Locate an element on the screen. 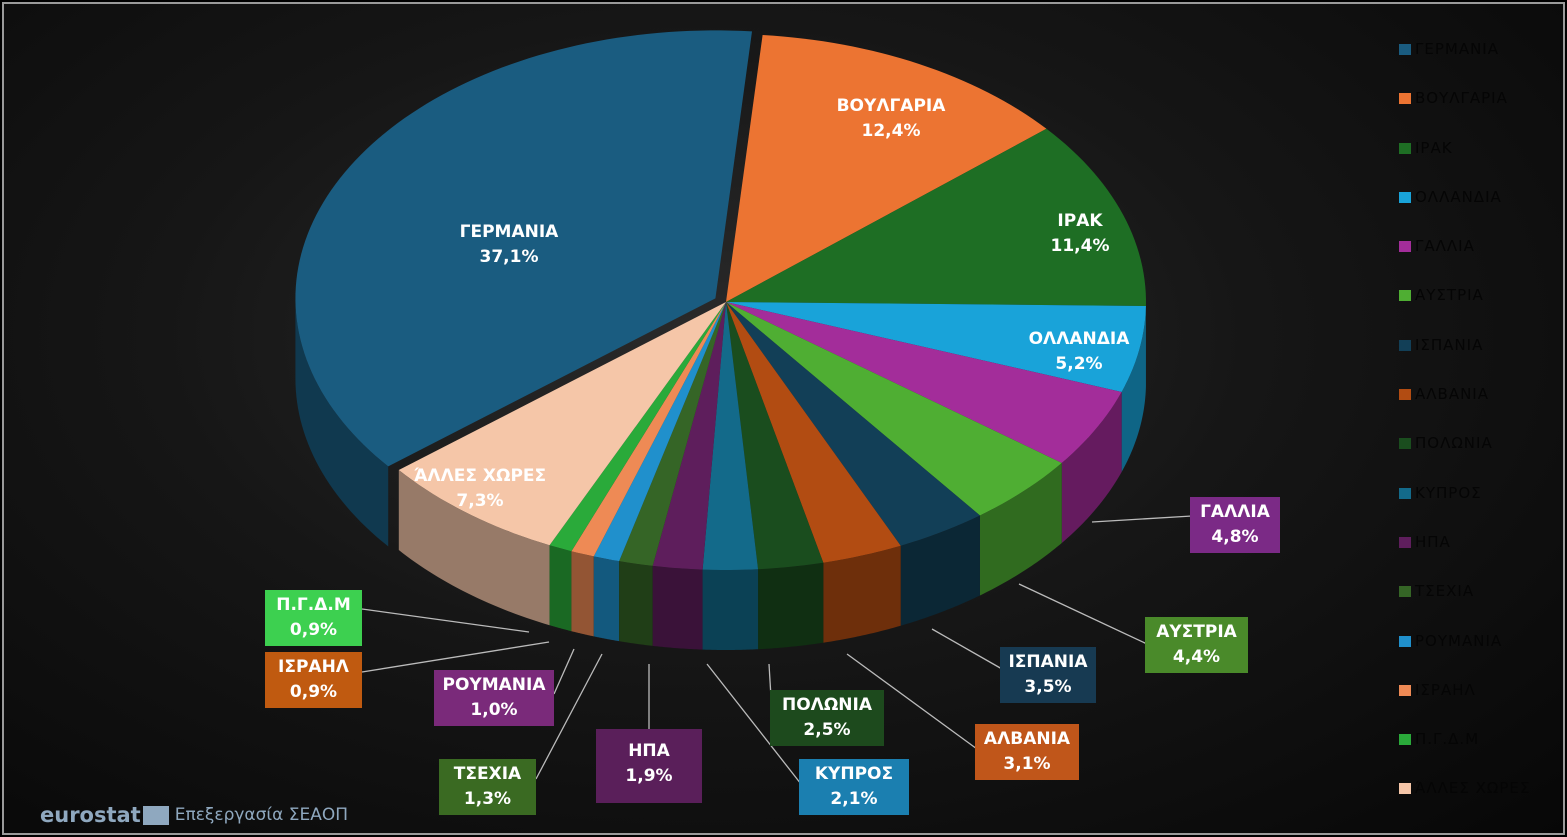 The width and height of the screenshot is (1567, 837). data-label-irak: ΙΡΑΚ 11,4% is located at coordinates (1080, 233).